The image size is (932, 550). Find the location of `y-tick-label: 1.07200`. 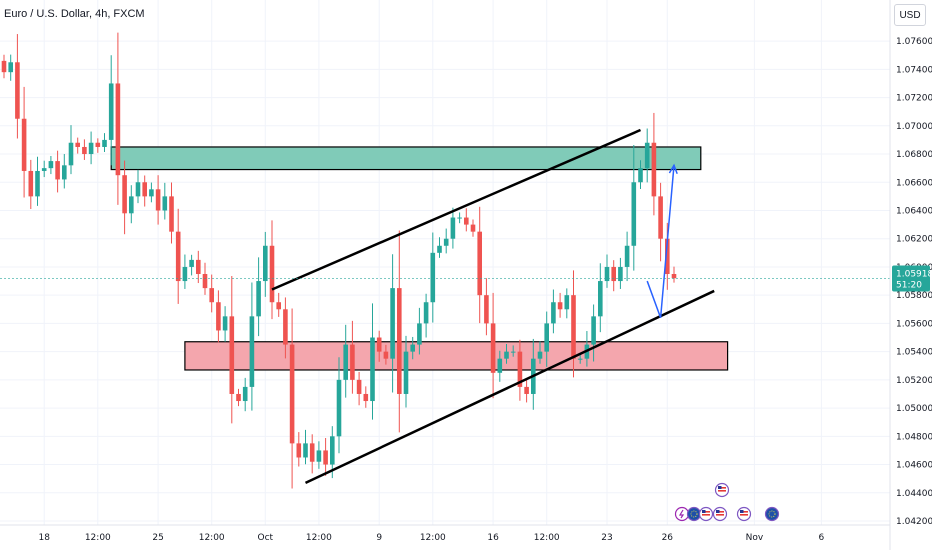

y-tick-label: 1.07200 is located at coordinates (914, 99).